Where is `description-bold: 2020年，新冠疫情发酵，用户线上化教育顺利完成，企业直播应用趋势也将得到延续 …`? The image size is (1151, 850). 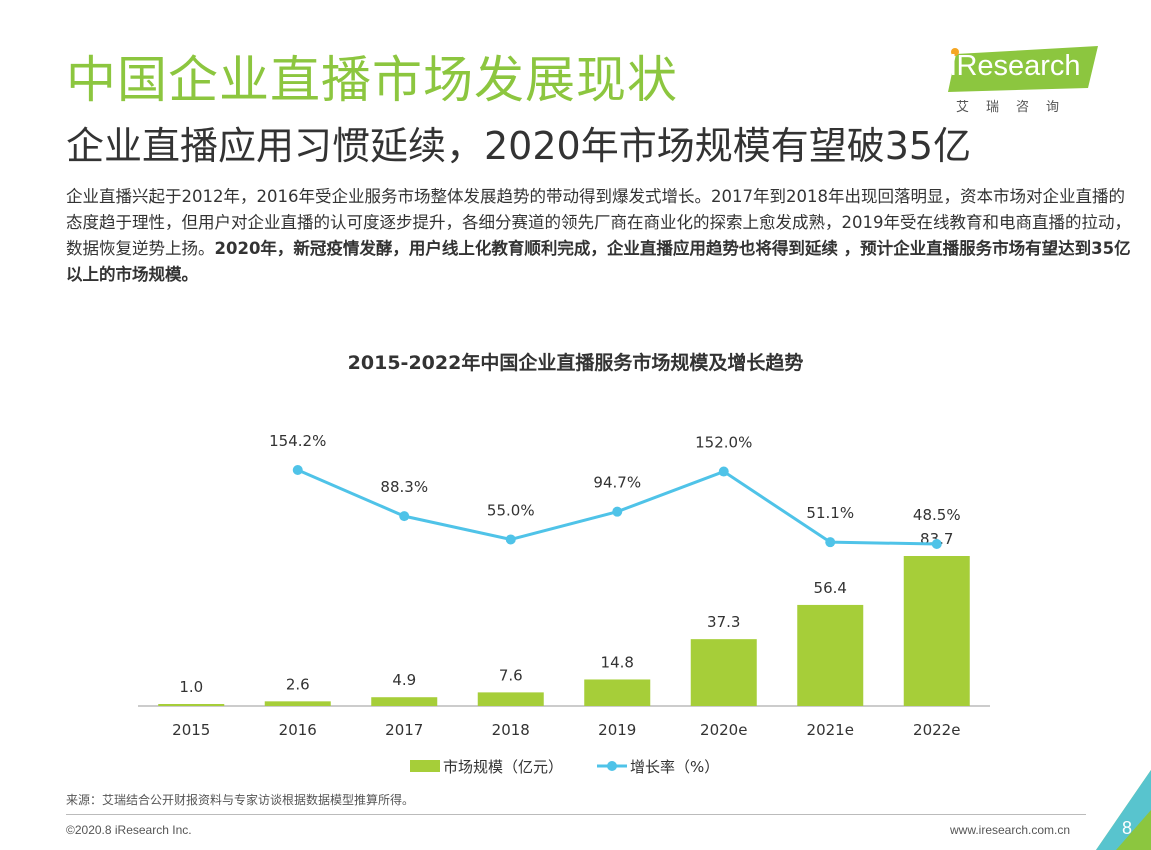 description-bold: 2020年，新冠疫情发酵，用户线上化教育顺利完成，企业直播应用趋势也将得到延续 … is located at coordinates (598, 261).